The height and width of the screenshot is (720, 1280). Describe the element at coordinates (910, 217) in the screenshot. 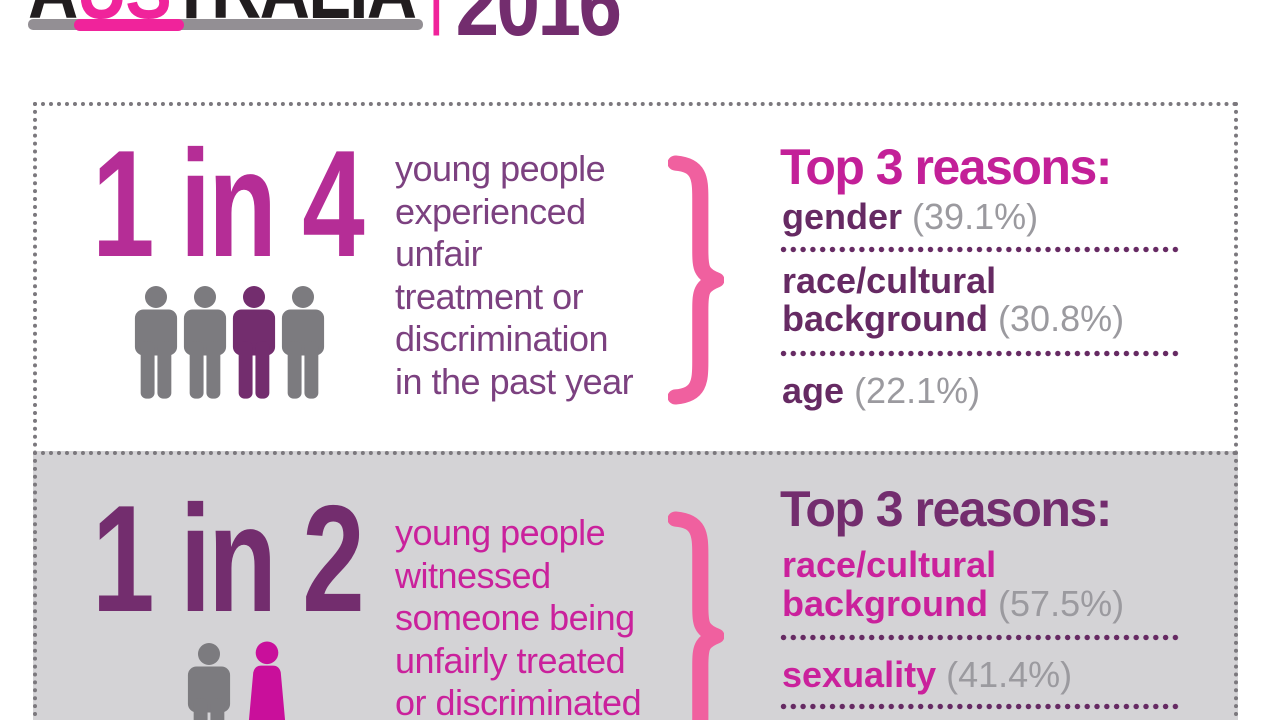

I see `reason-row: gender (39.1%)` at that location.